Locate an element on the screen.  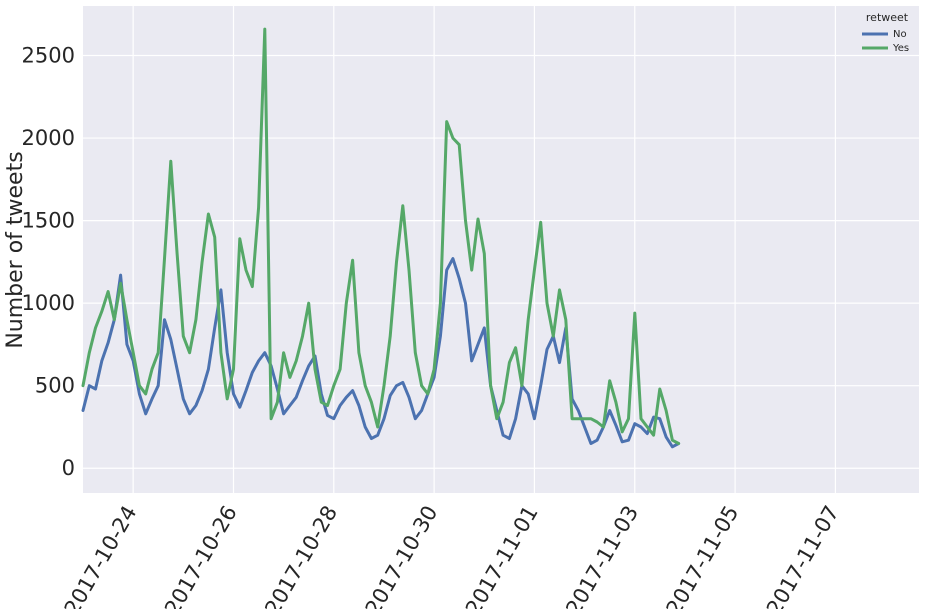
x-tick-label: 2017-10-28 is located at coordinates (301, 555).